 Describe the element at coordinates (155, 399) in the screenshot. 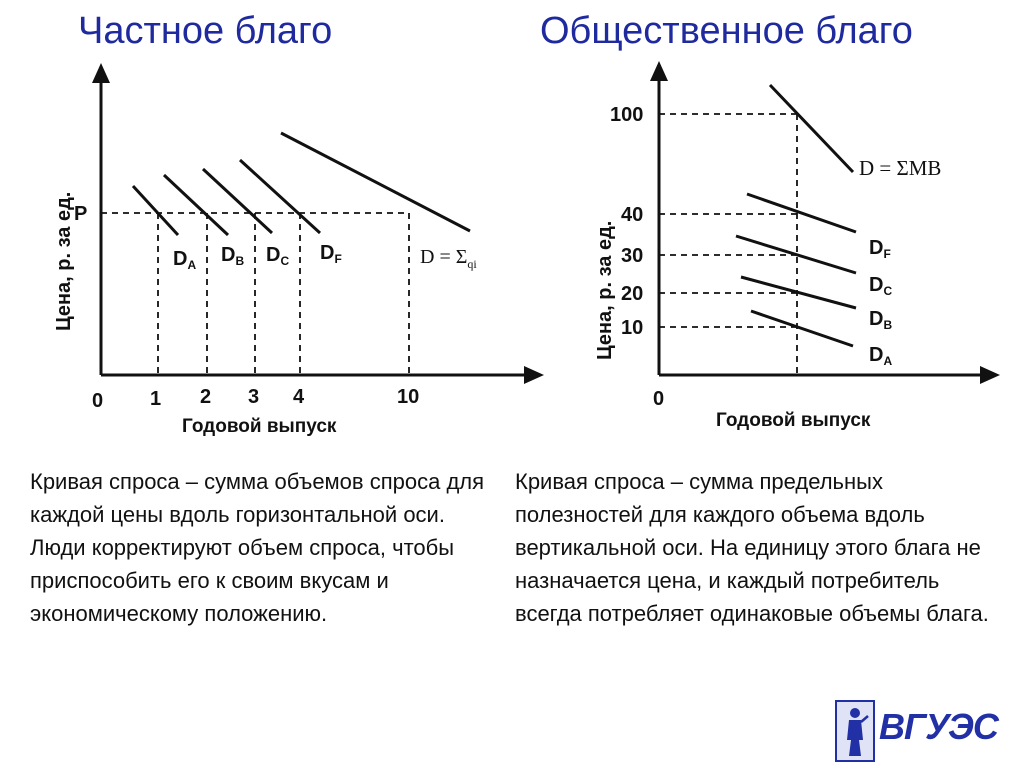

I see `x-tick-1: 1` at that location.